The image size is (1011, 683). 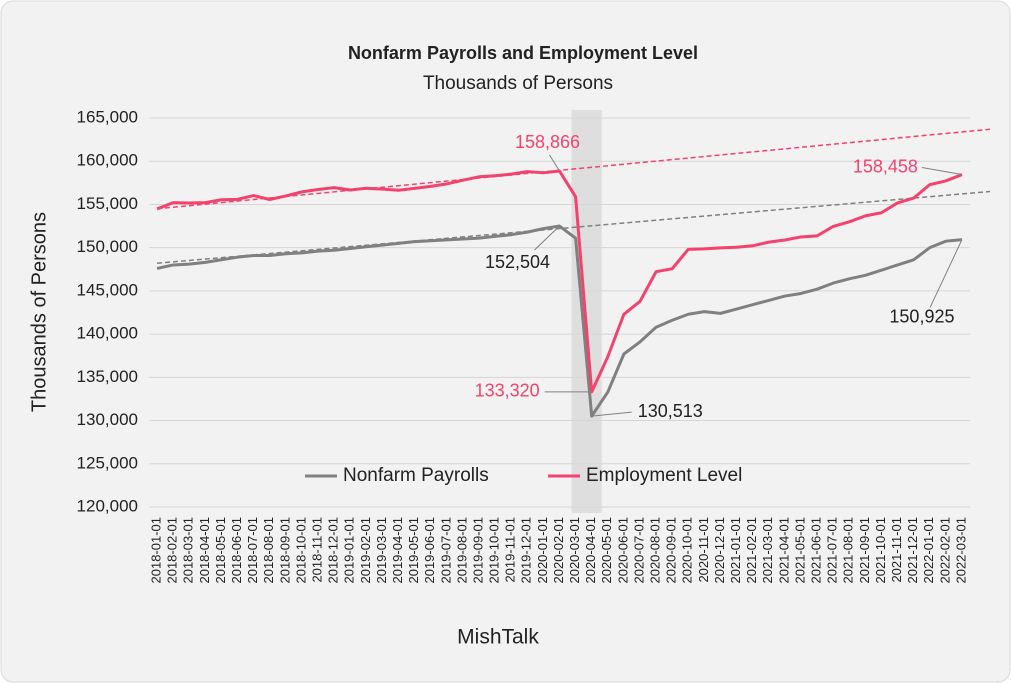 I want to click on x-tick-label: 2018-03-01, so click(x=188, y=550).